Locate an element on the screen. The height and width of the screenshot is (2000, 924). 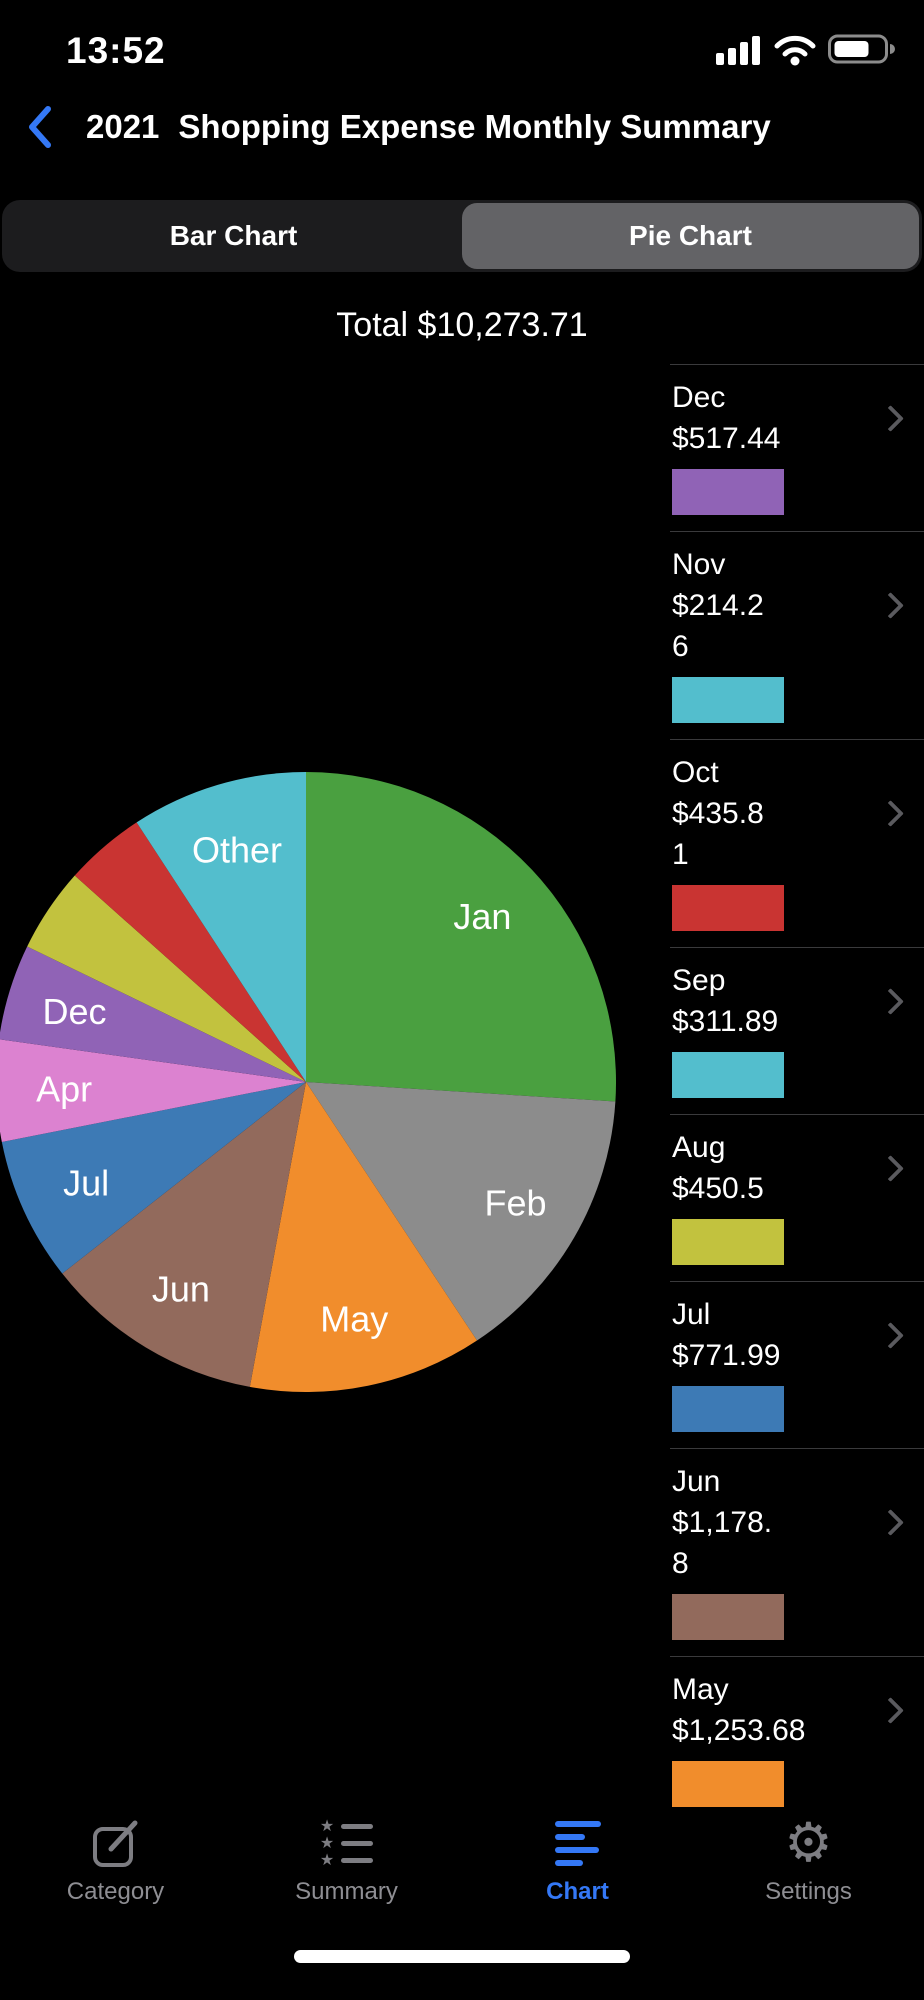
month-value: 8 is located at coordinates (680, 1563).